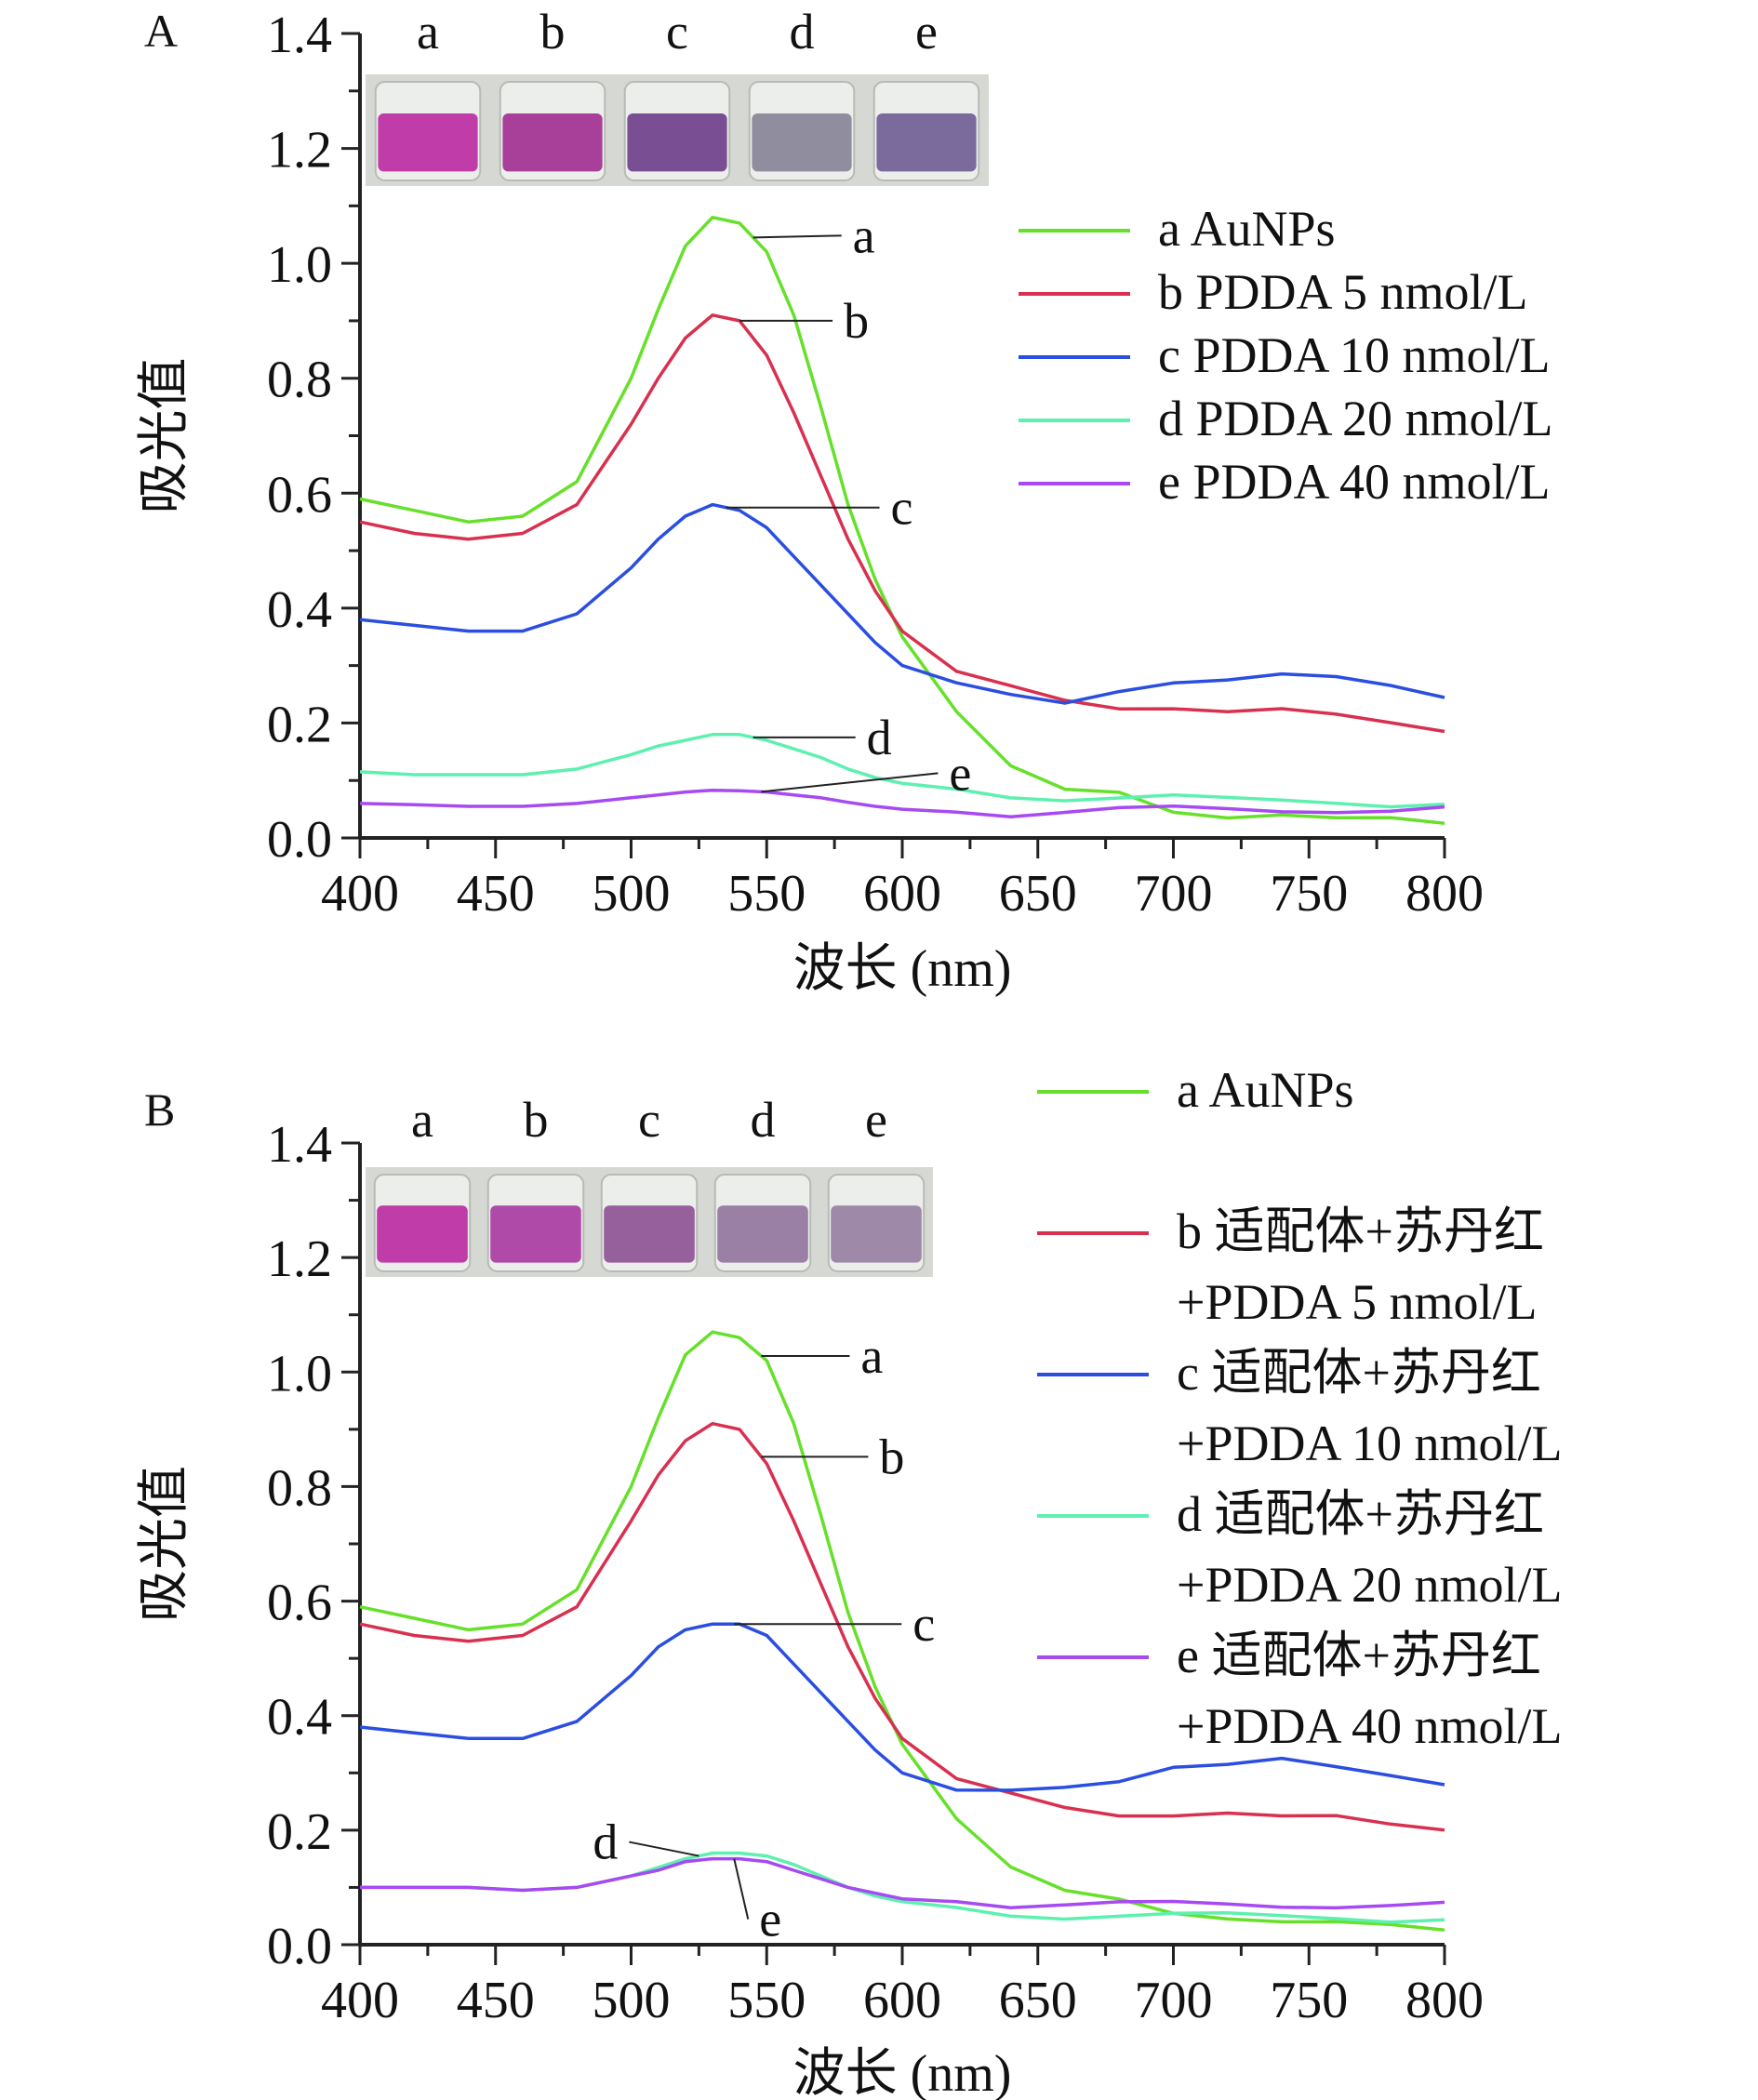  Describe the element at coordinates (1343, 292) in the screenshot. I see `legend-label: b PDDA 5 nmol/L` at that location.